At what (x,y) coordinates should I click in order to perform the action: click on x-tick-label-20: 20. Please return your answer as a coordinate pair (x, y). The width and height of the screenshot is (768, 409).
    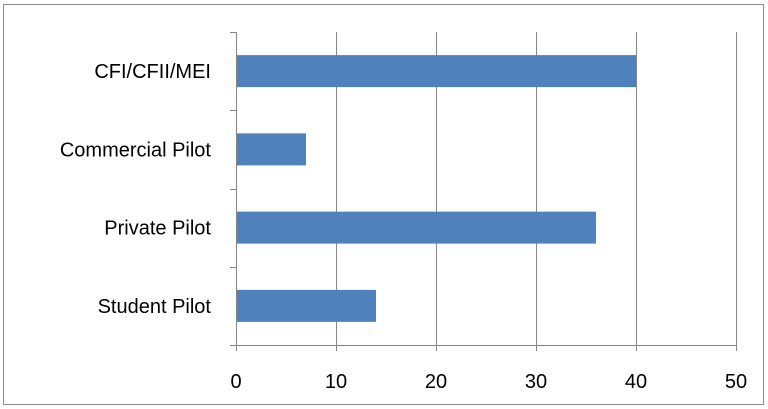
    Looking at the image, I should click on (436, 382).